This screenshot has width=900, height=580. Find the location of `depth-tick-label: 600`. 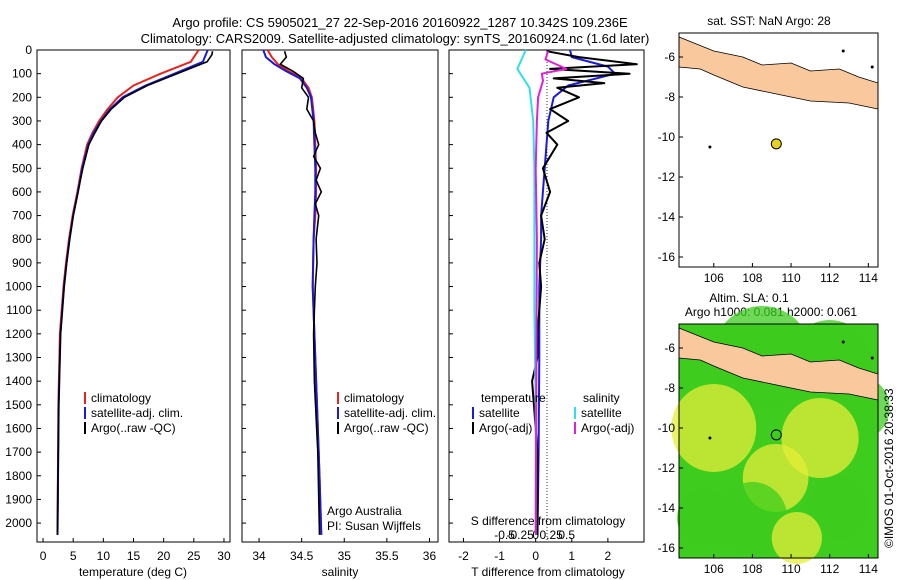

depth-tick-label: 600 is located at coordinates (22, 192).